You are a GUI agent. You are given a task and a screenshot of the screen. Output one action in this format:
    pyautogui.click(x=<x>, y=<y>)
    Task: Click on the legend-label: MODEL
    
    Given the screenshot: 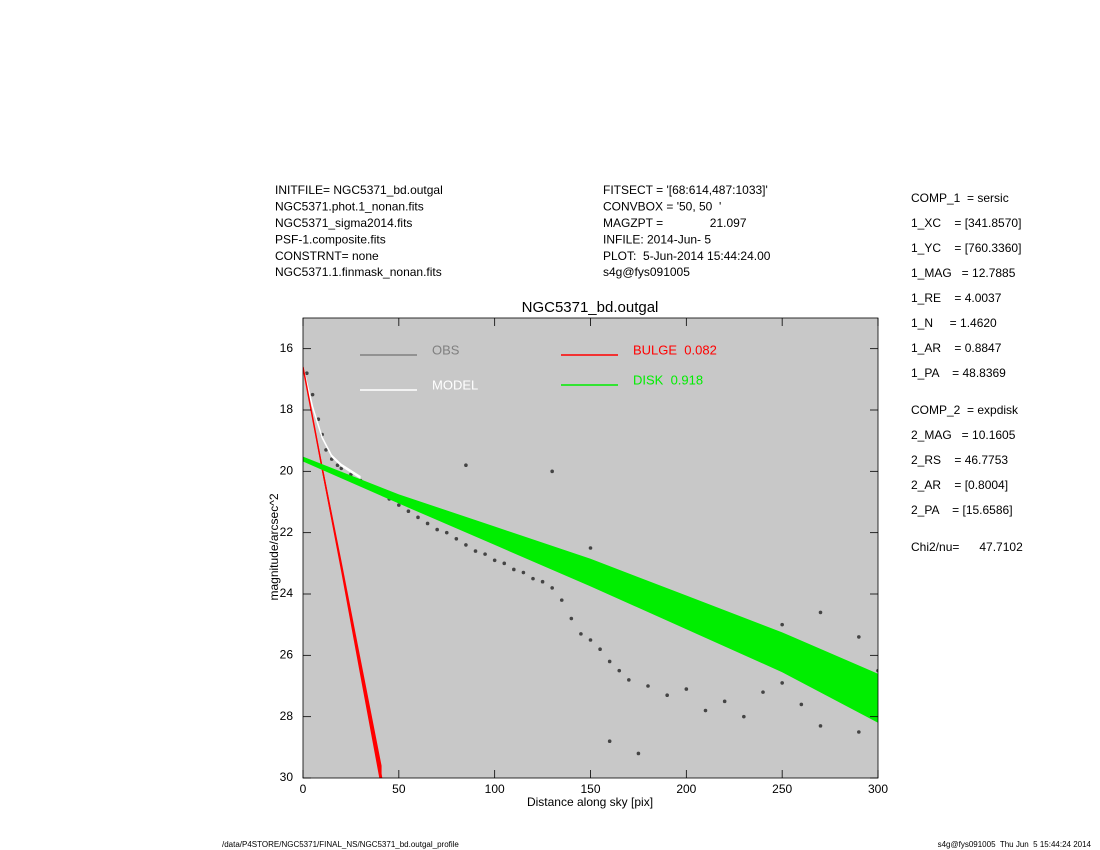 What is the action you would take?
    pyautogui.click(x=455, y=384)
    